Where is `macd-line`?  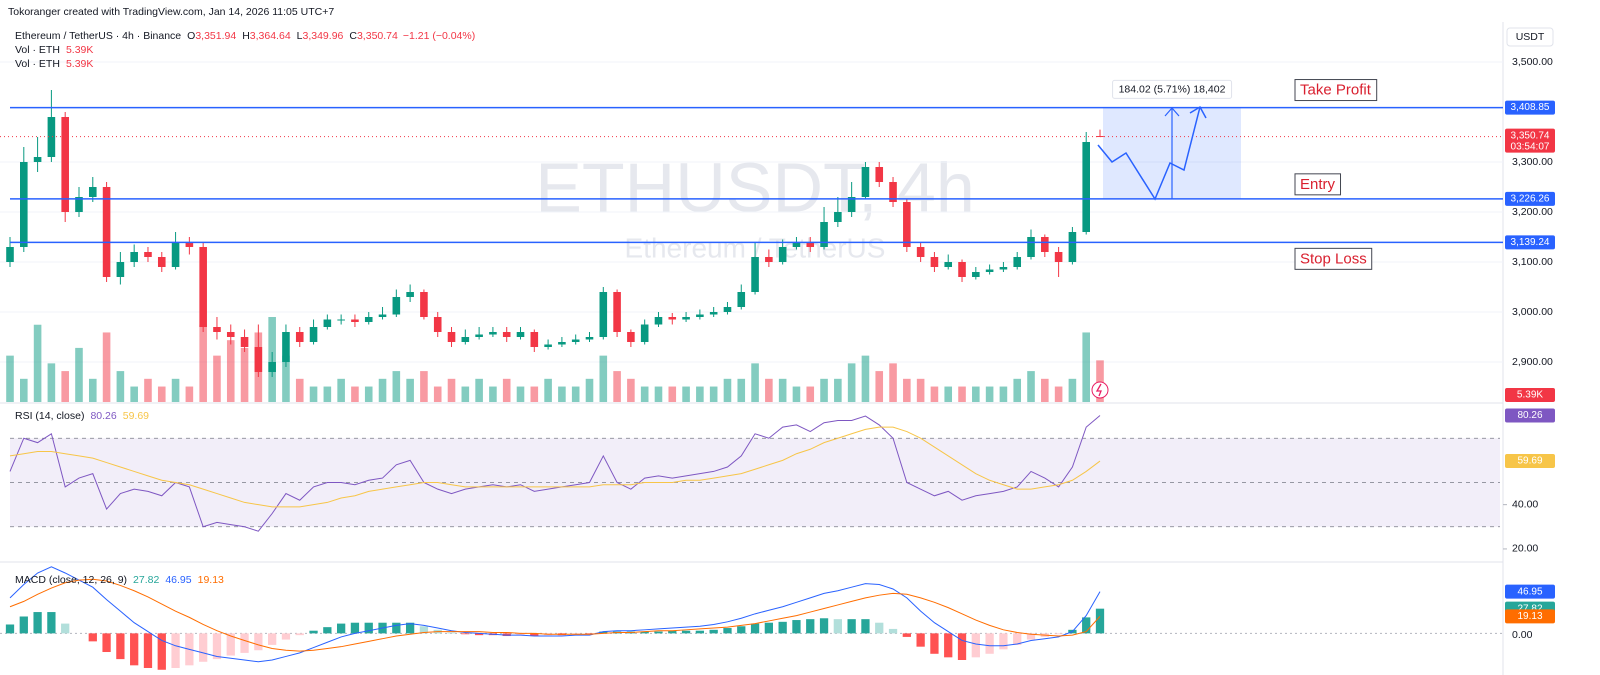
macd-line is located at coordinates (555, 615).